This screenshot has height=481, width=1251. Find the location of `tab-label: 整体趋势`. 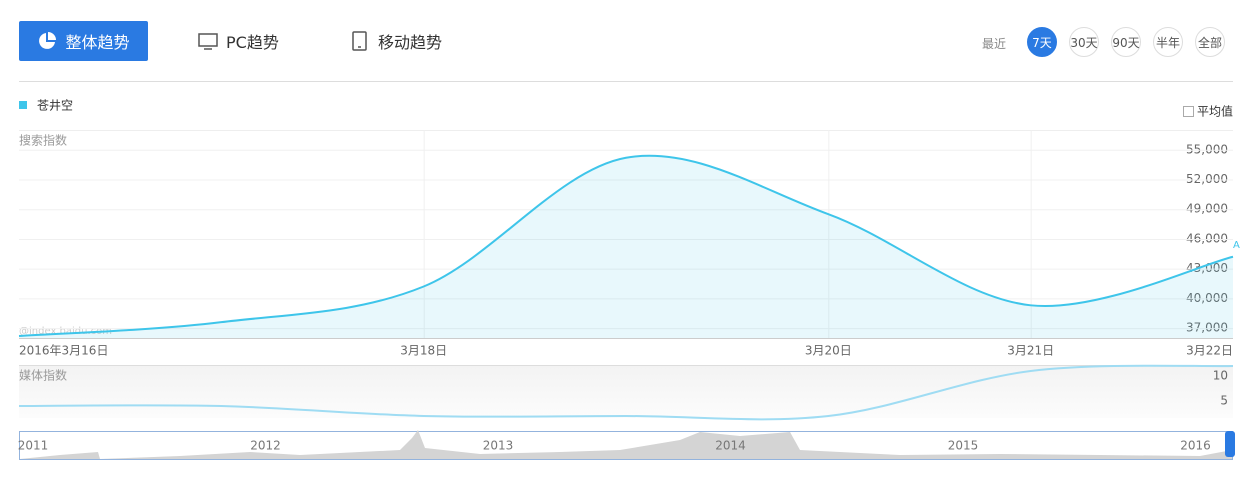

tab-label: 整体趋势 is located at coordinates (97, 42).